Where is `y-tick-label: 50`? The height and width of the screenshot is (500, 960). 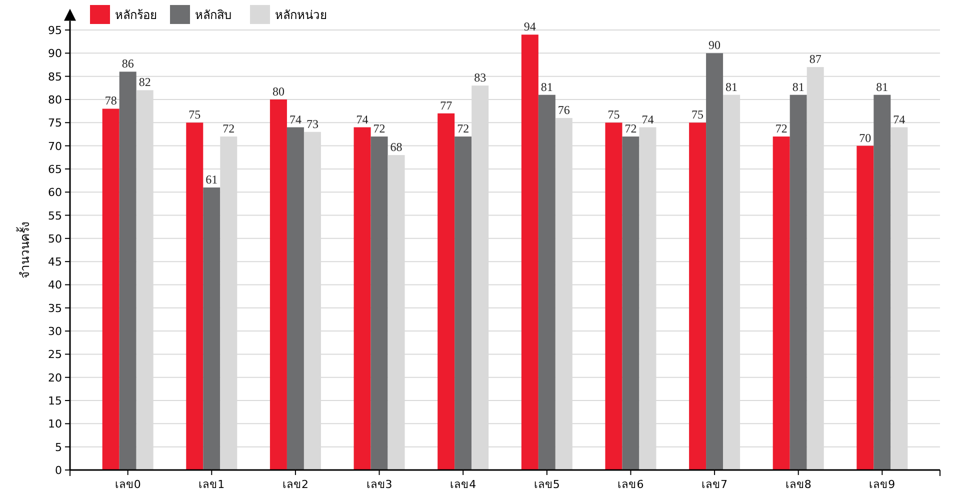
y-tick-label: 50 is located at coordinates (55, 239).